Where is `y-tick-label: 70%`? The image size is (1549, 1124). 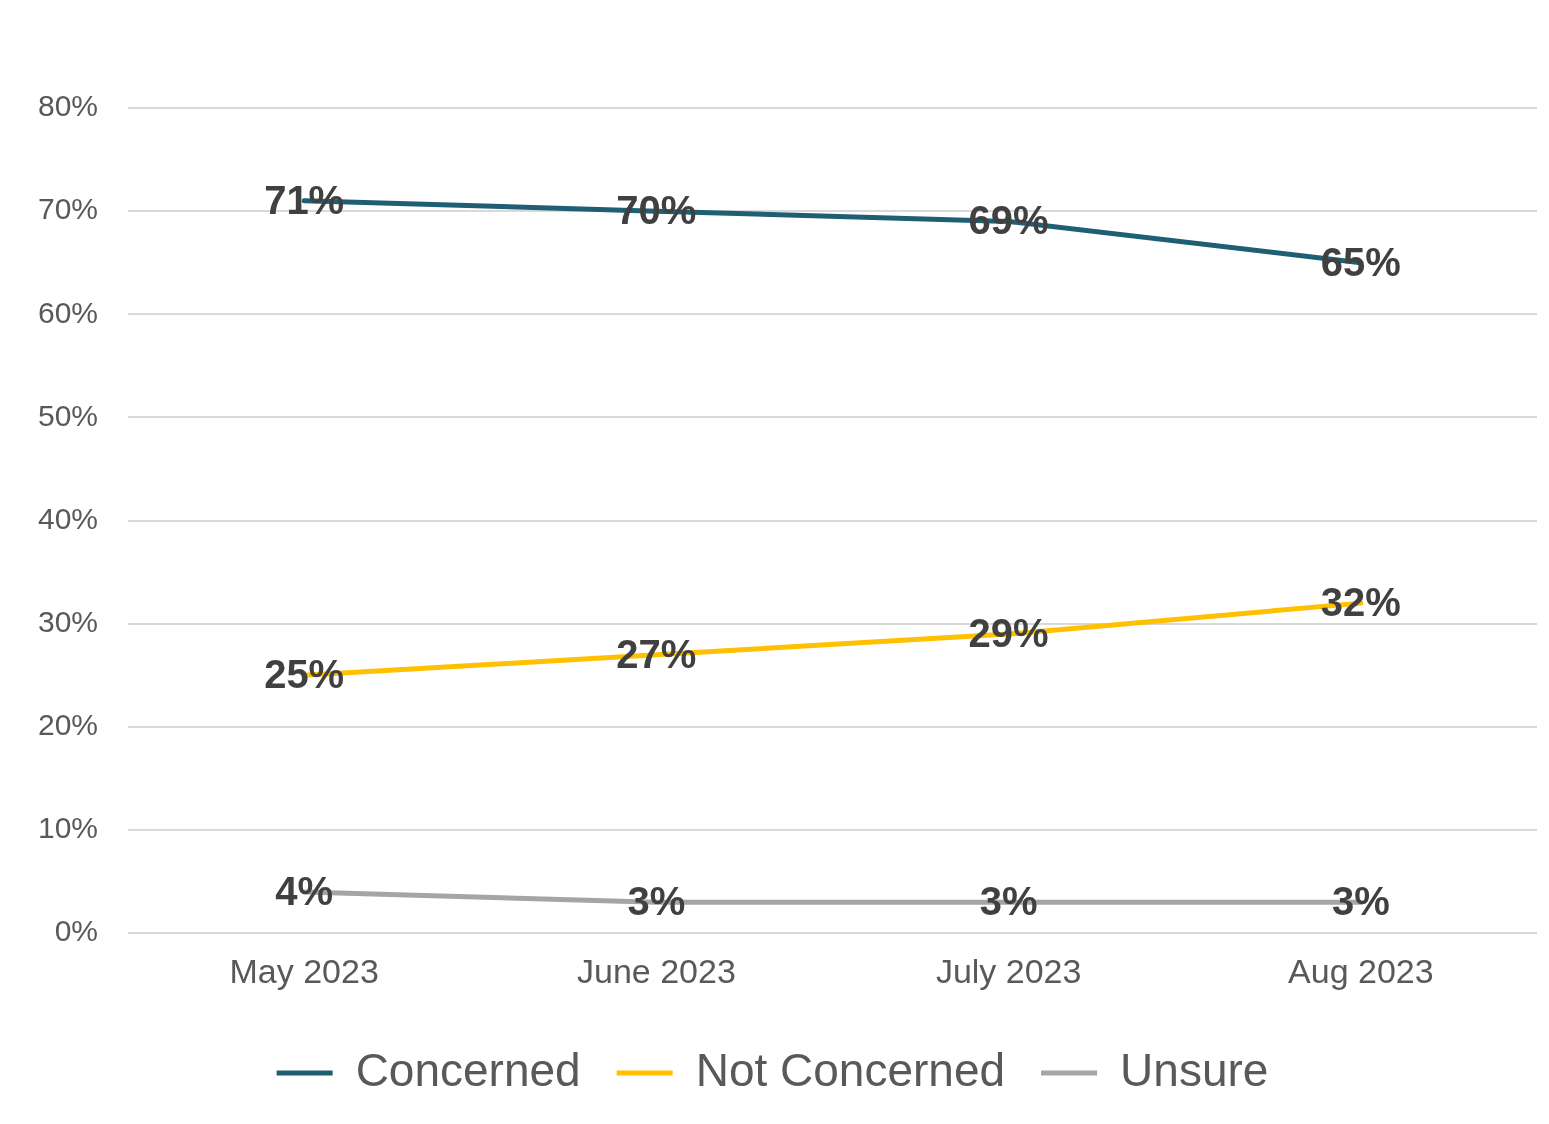
y-tick-label: 70% is located at coordinates (68, 209).